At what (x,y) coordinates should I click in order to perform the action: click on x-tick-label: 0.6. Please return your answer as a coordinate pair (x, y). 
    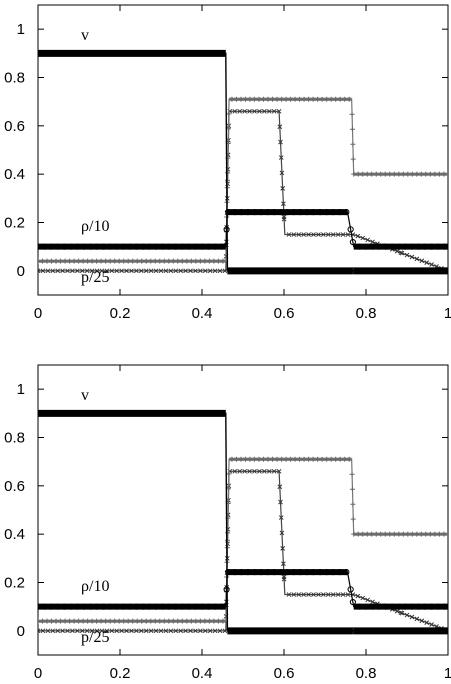
    Looking at the image, I should click on (284, 673).